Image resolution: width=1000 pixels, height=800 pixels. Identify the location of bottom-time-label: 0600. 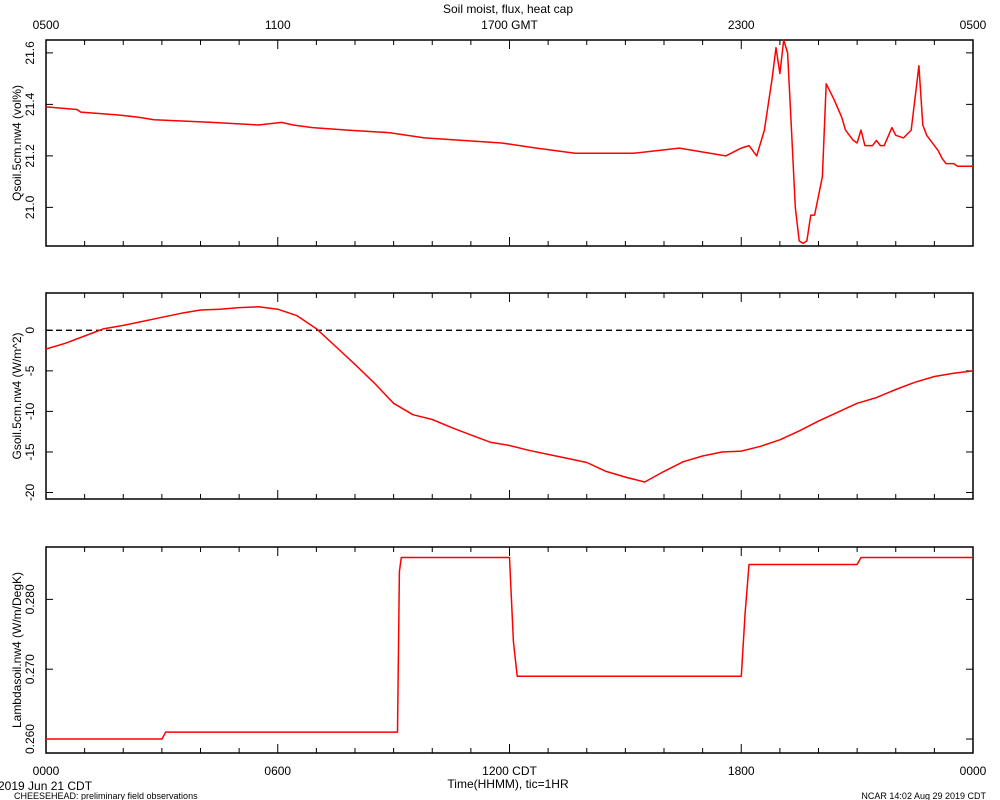
(277, 771).